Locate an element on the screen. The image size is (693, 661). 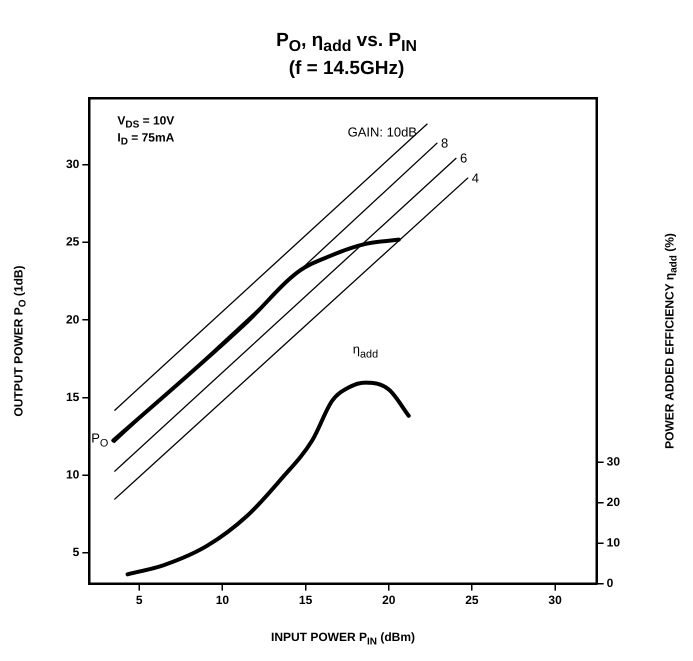
y2-tick-label: 0 is located at coordinates (610, 583).